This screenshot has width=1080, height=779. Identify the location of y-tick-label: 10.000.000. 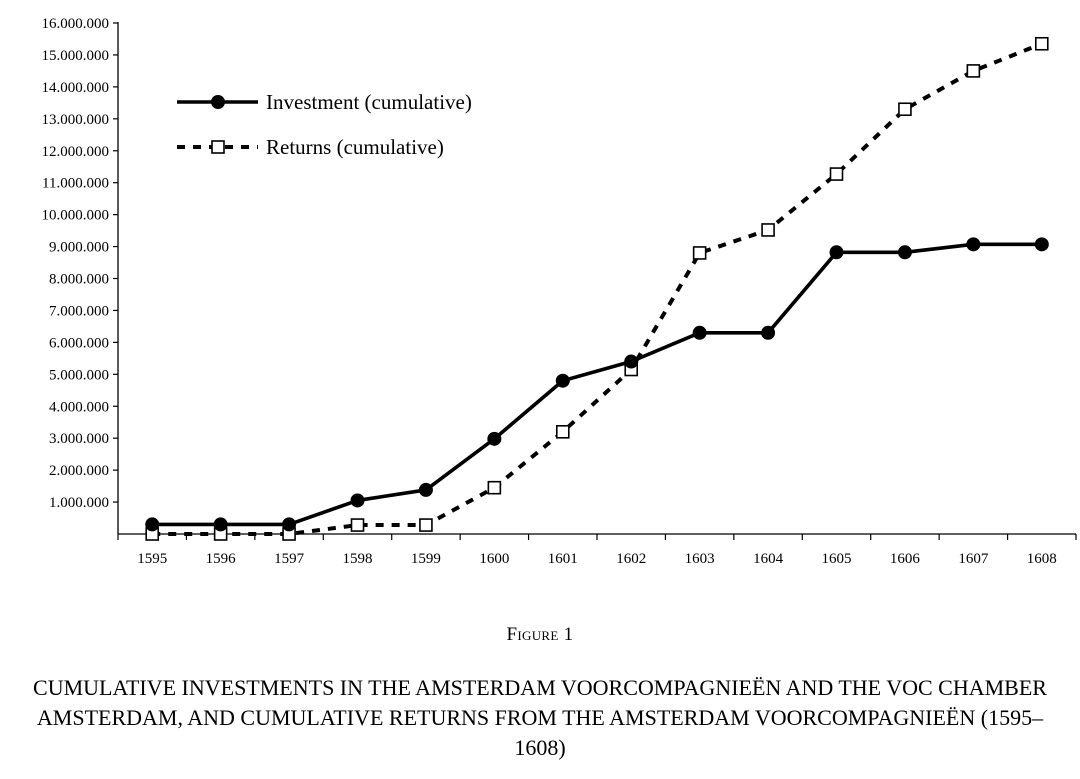
(76, 216).